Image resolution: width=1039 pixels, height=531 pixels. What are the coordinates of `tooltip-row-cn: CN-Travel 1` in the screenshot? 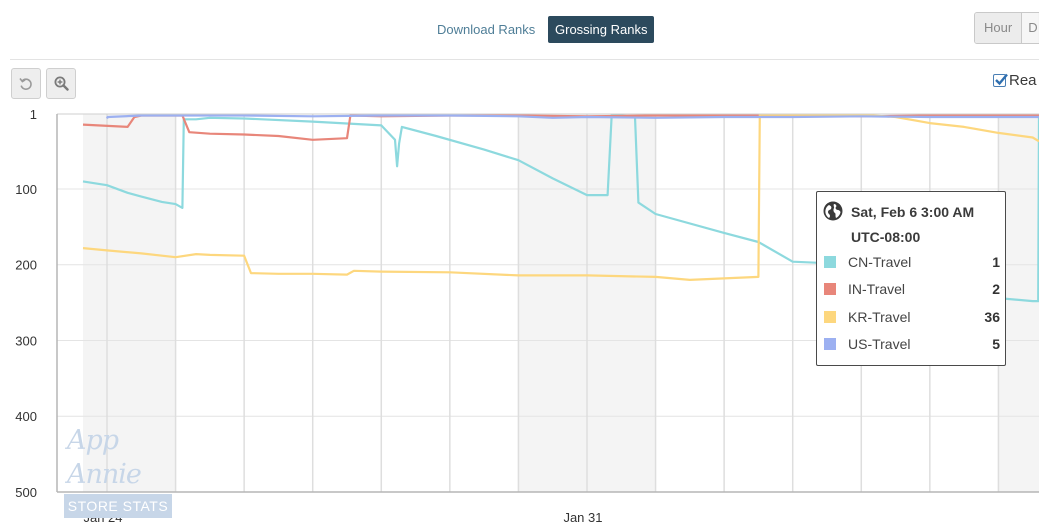 It's located at (912, 262).